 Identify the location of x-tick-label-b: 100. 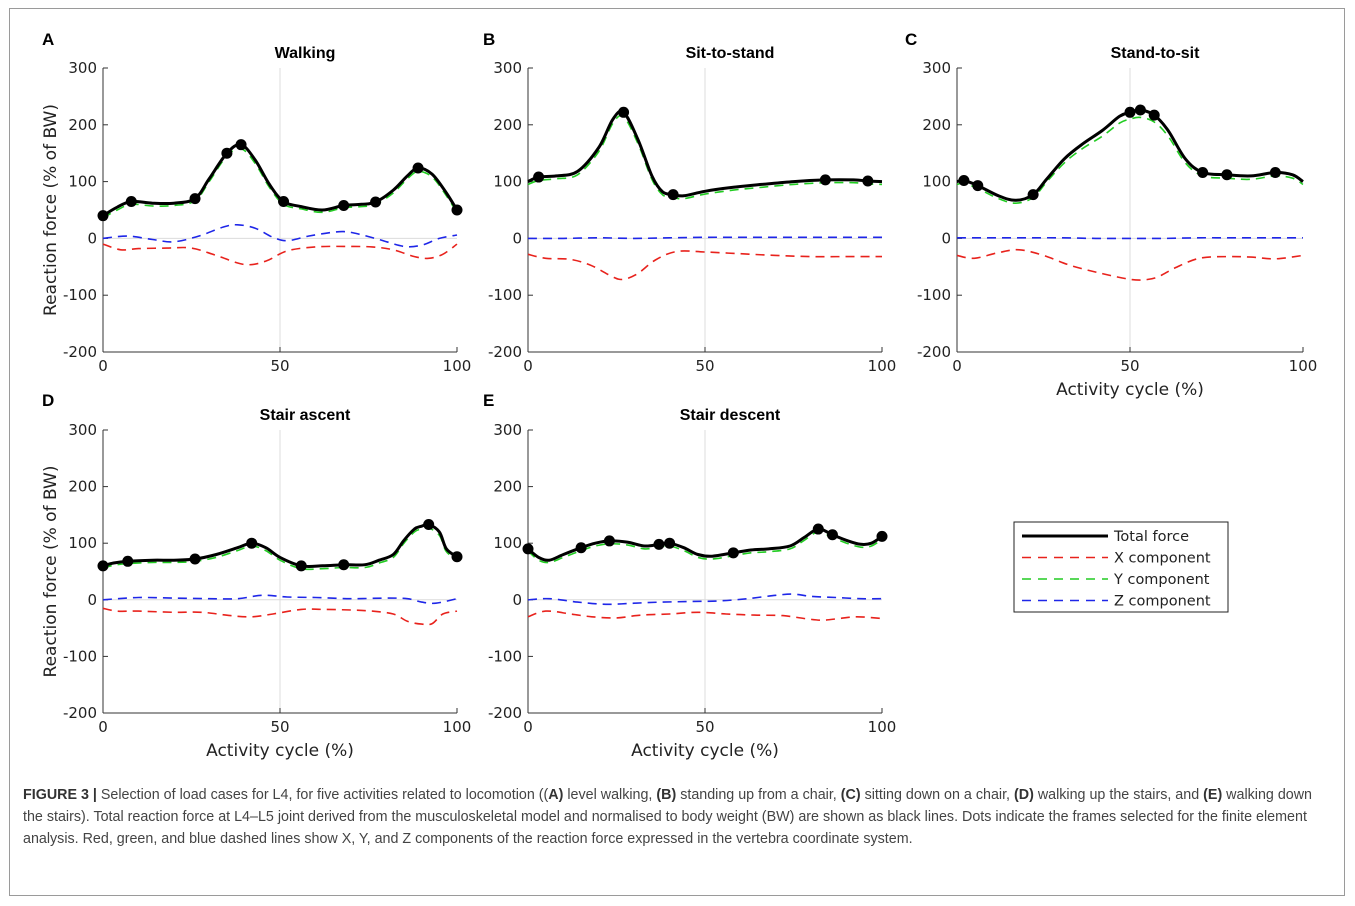
(882, 366).